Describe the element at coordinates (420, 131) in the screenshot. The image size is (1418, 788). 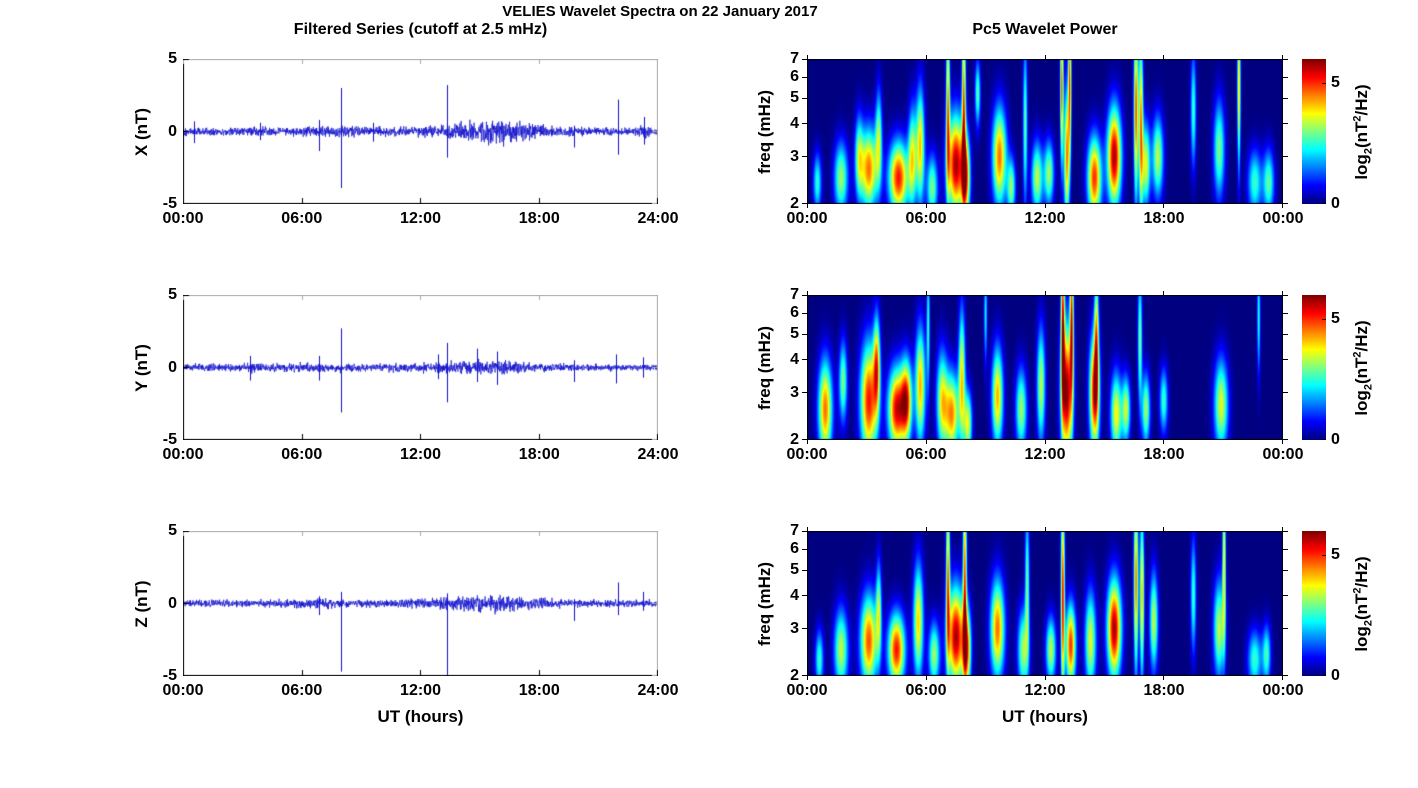
I see `x-timeseries-canvas` at that location.